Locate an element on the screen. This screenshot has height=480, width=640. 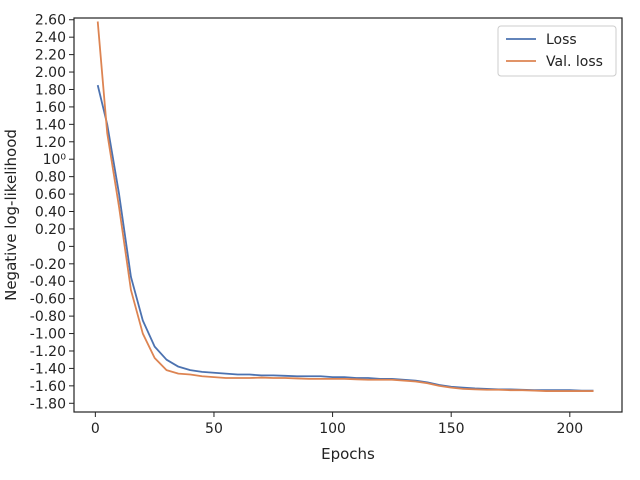
y-tick-label: 0.20 is located at coordinates (50, 230).